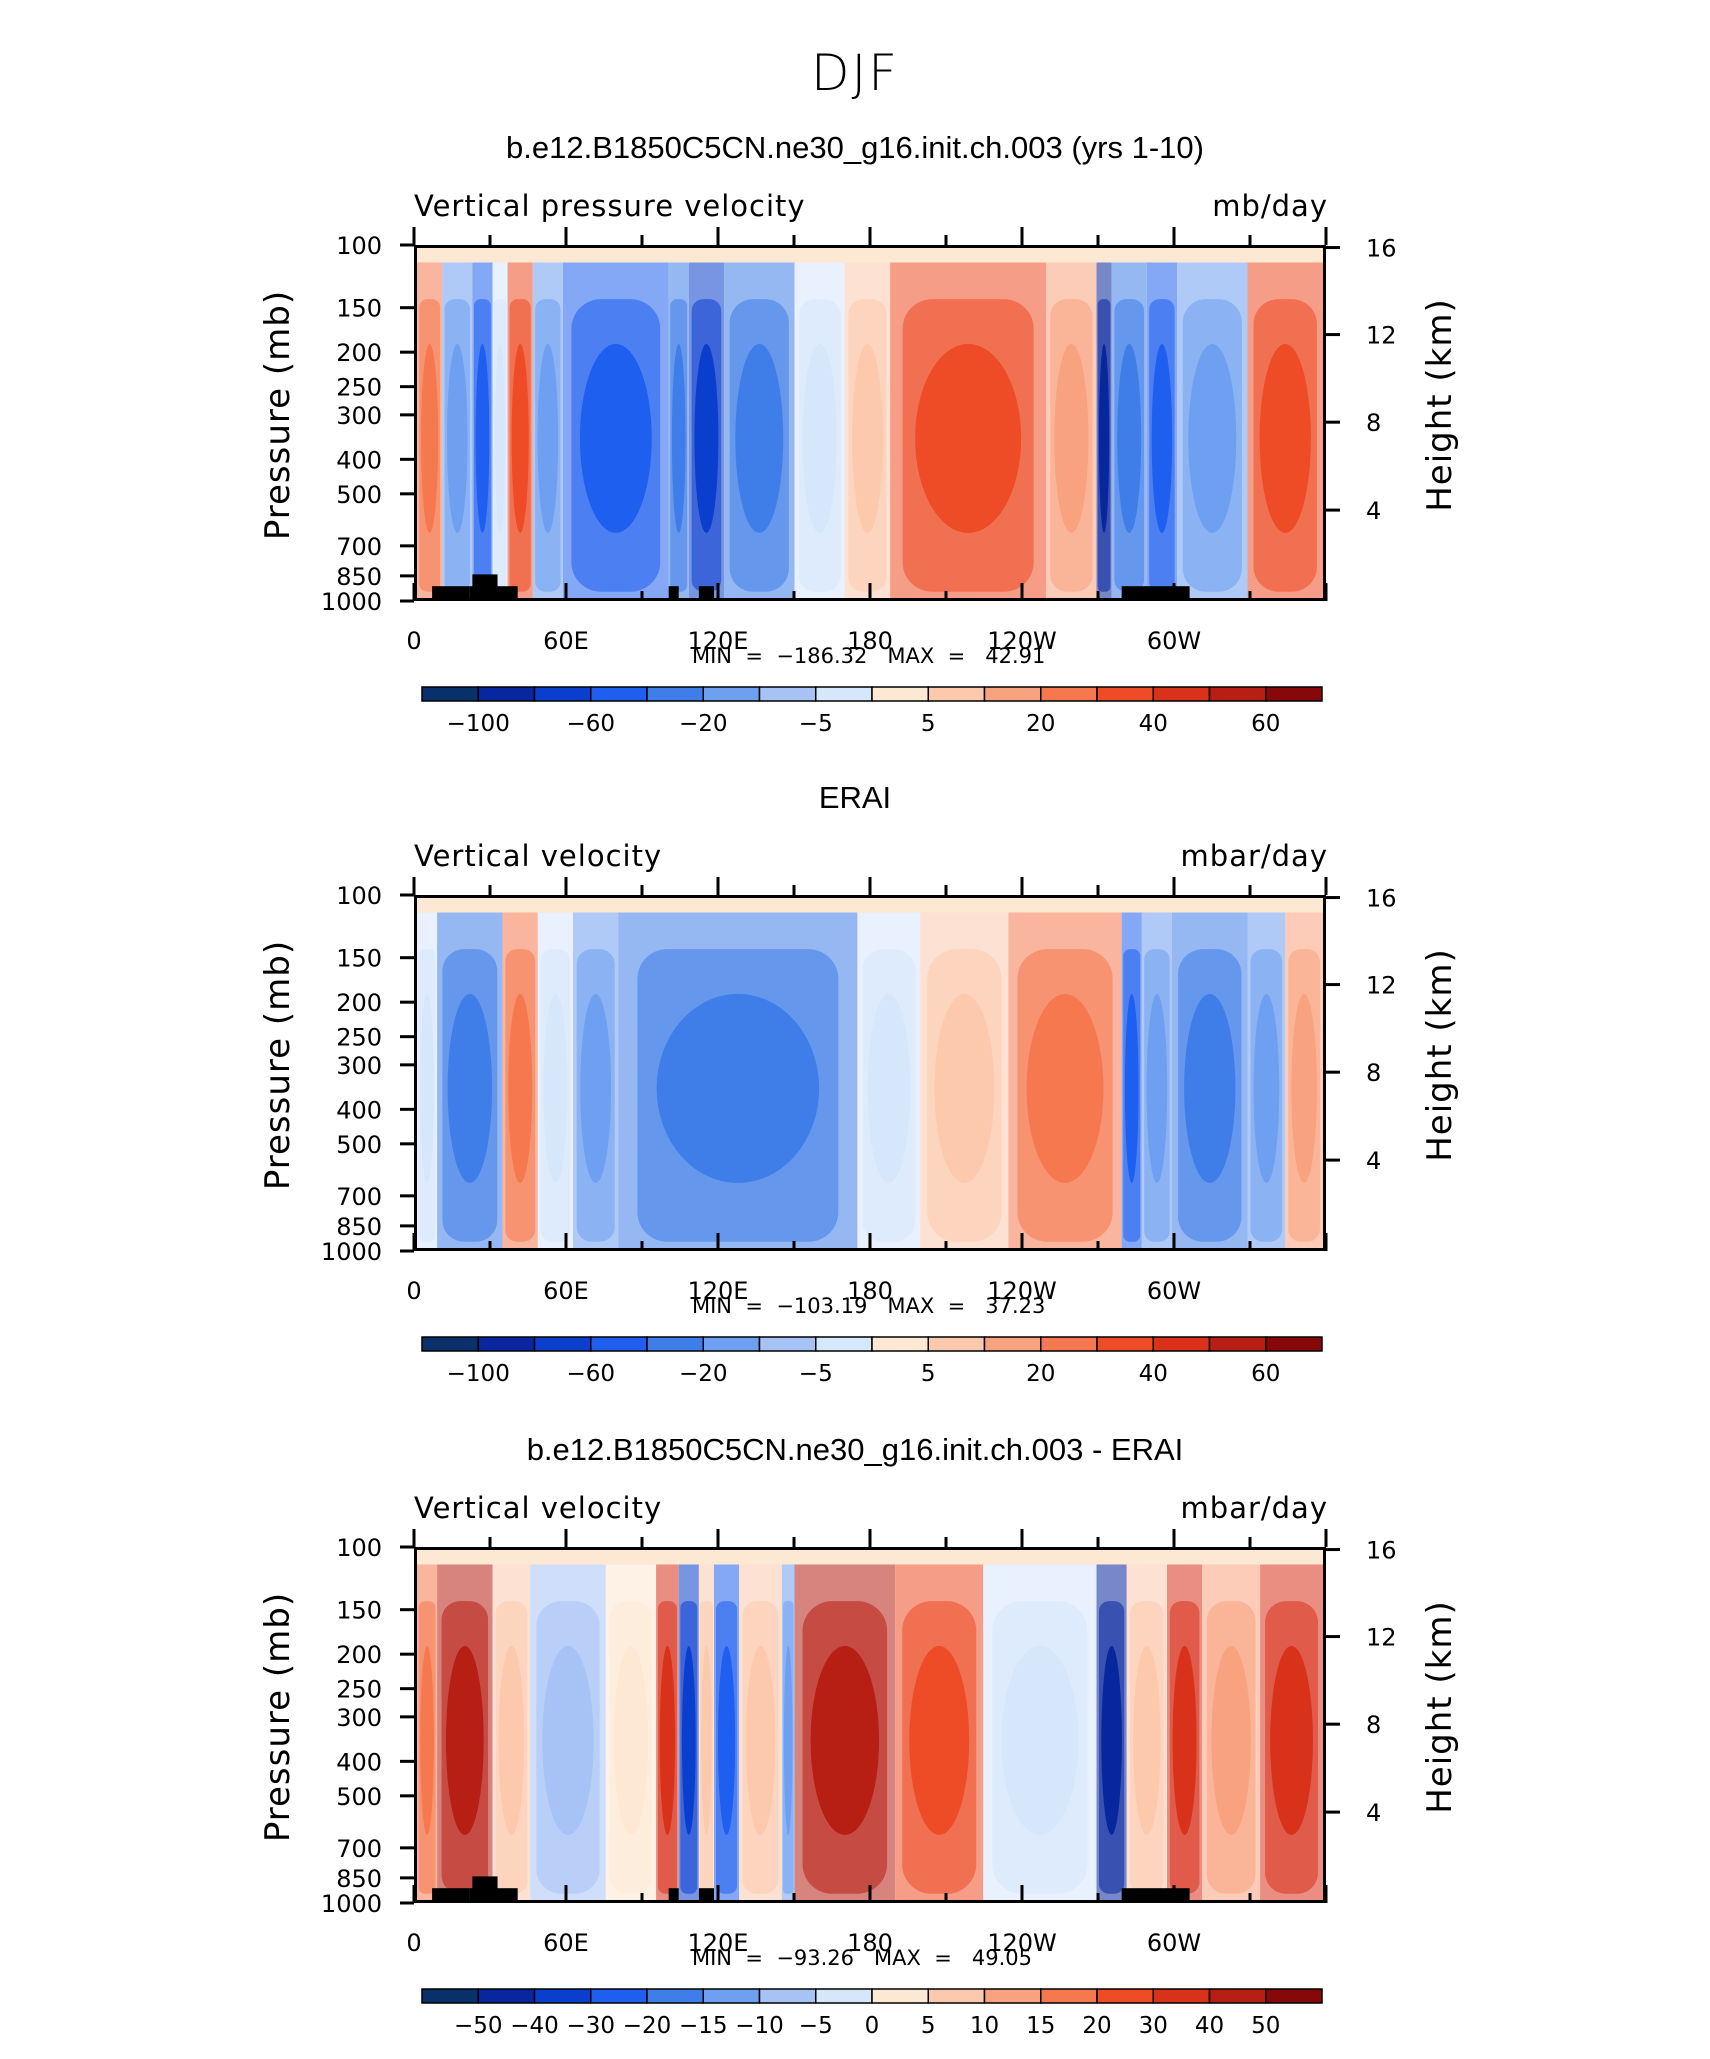 Image resolution: width=1710 pixels, height=2059 pixels. What do you see at coordinates (1265, 1374) in the screenshot?
I see `colorbar-label: 60` at bounding box center [1265, 1374].